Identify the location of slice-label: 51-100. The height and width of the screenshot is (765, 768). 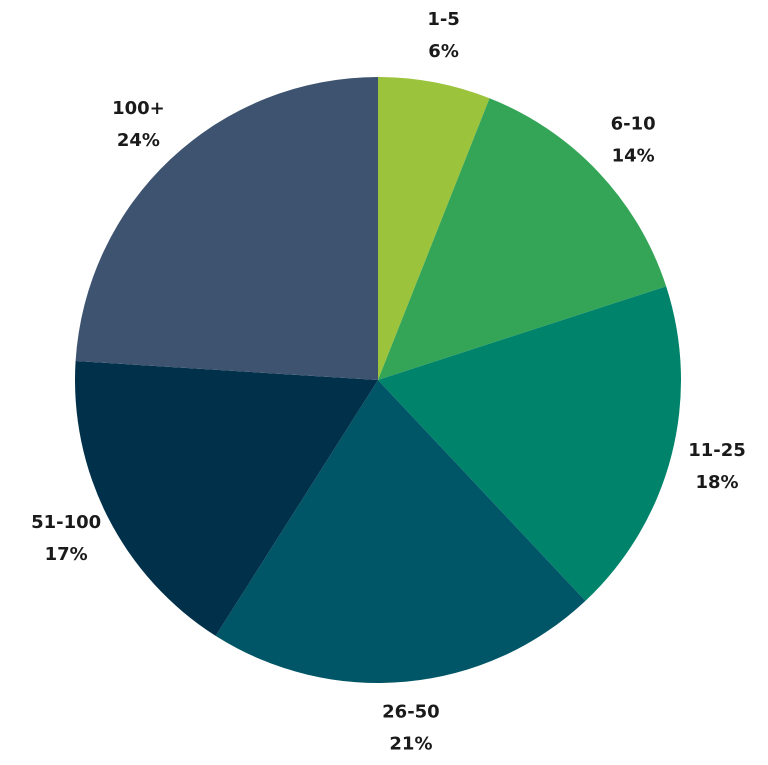
(66, 522).